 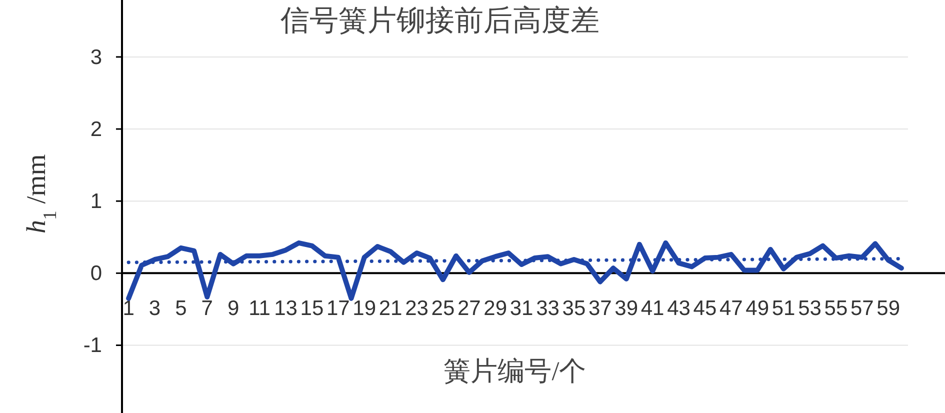 I want to click on x-tick-label: 19, so click(x=364, y=308).